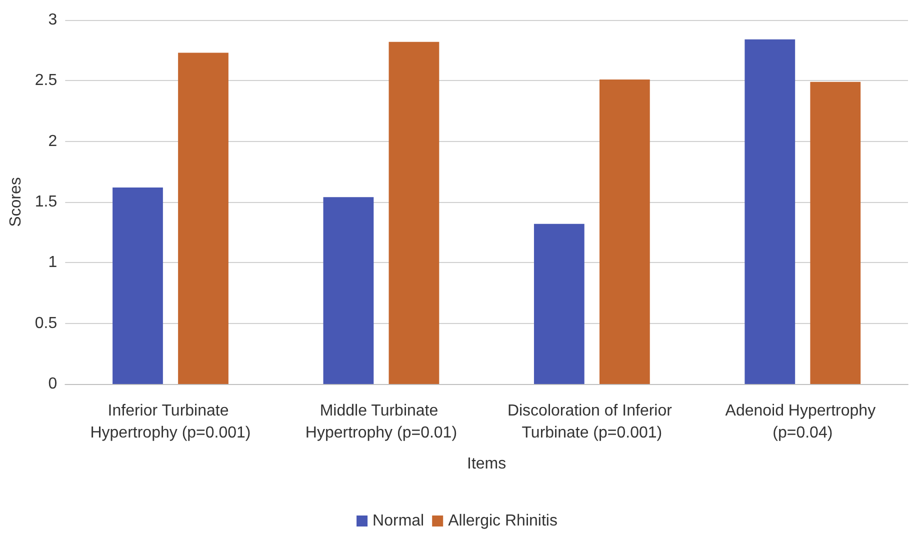 The width and height of the screenshot is (914, 534). What do you see at coordinates (53, 141) in the screenshot?
I see `y-tick-label: 2` at bounding box center [53, 141].